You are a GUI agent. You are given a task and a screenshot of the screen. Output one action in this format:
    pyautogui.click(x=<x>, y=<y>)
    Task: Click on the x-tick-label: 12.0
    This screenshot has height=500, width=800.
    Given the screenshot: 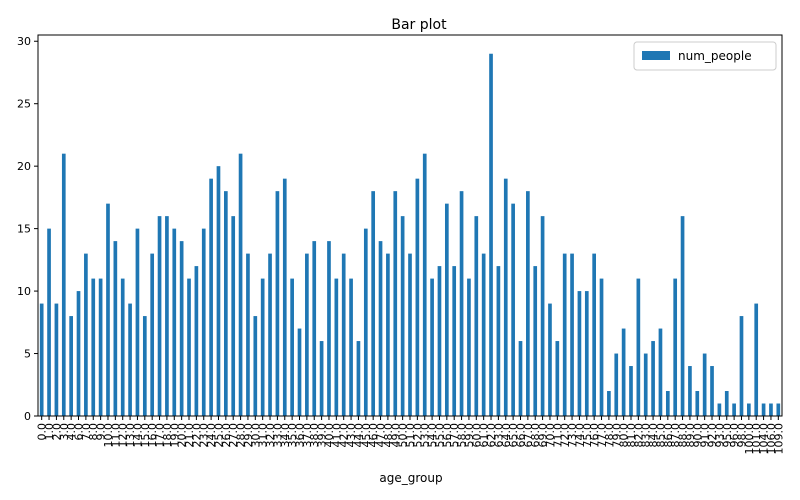 What is the action you would take?
    pyautogui.click(x=123, y=435)
    